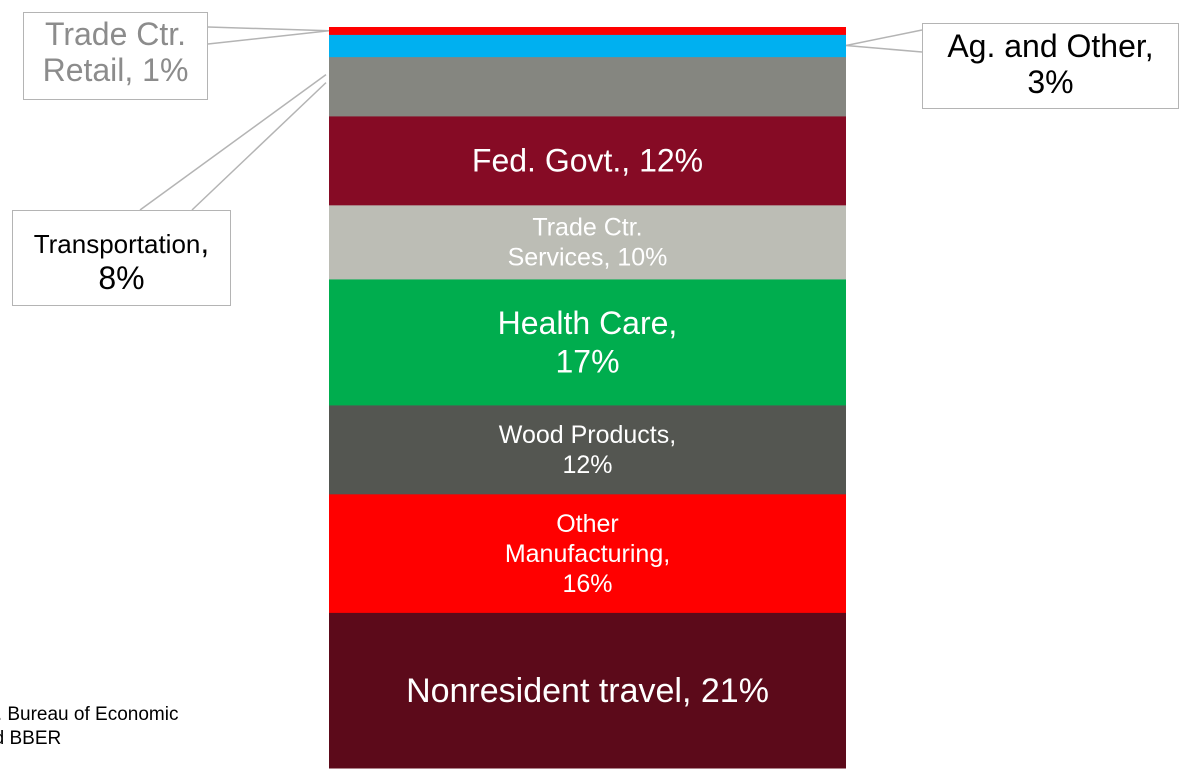 The height and width of the screenshot is (772, 1191). Describe the element at coordinates (884, 48) in the screenshot. I see `leader-line-ag-bottom` at that location.